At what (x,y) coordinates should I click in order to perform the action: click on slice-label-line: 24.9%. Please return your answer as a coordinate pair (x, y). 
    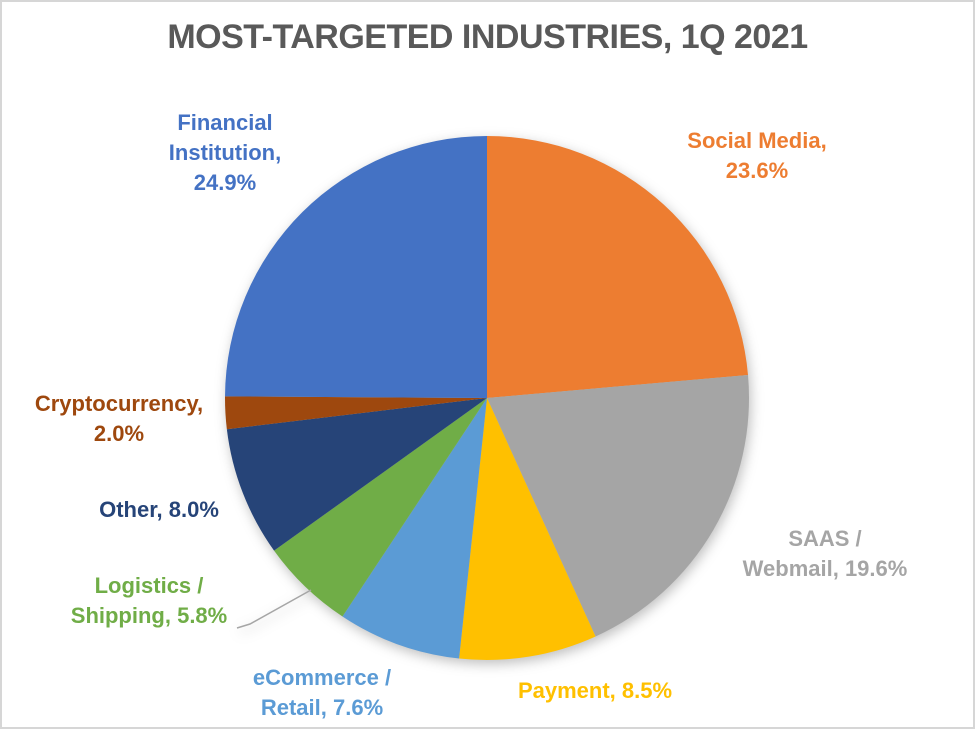
    Looking at the image, I should click on (225, 182).